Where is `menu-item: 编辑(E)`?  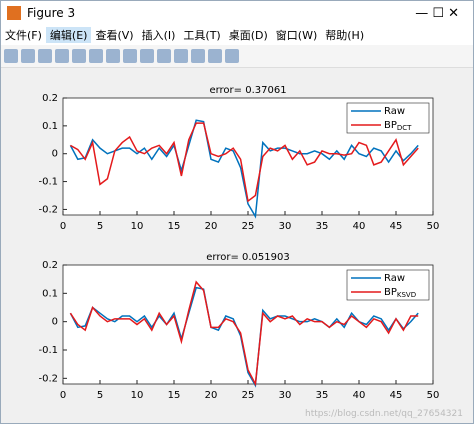
menu-item: 编辑(E) is located at coordinates (68, 35).